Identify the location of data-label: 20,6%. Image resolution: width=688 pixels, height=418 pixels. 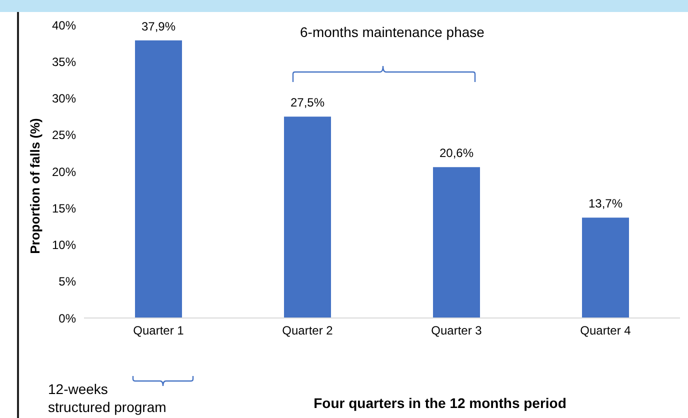
(456, 153).